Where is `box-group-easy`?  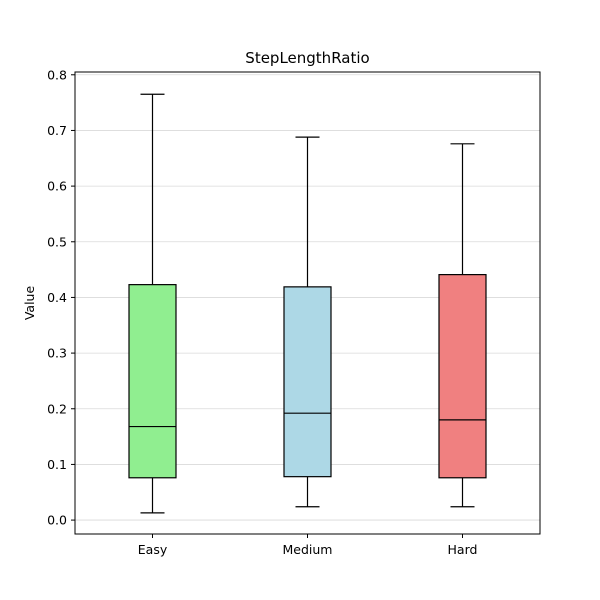
box-group-easy is located at coordinates (152, 303).